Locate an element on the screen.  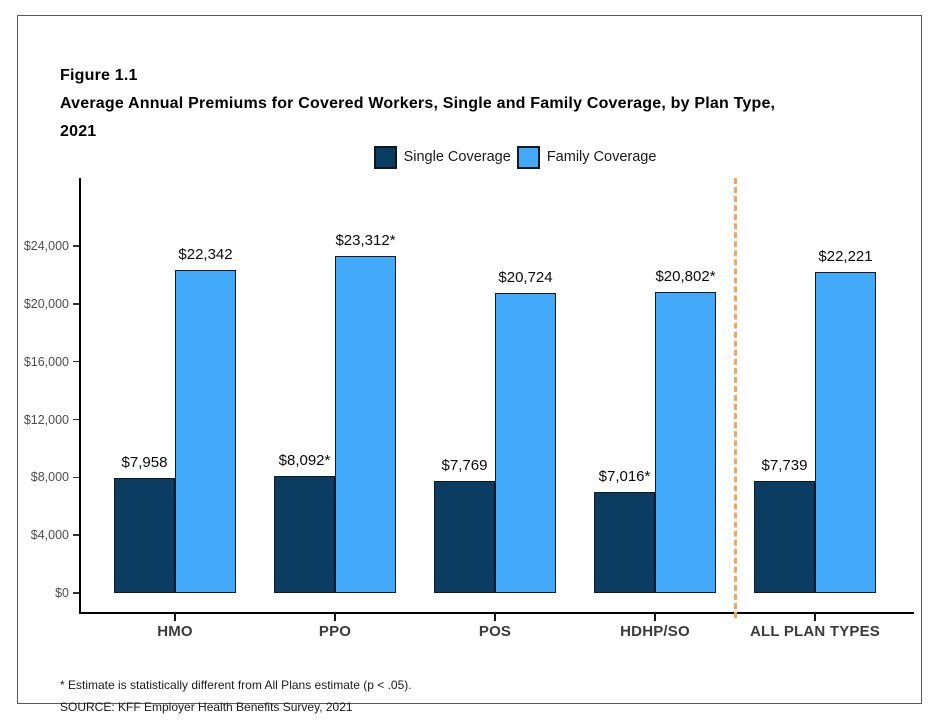
bar-value-single-ppo: $8,092* is located at coordinates (304, 460).